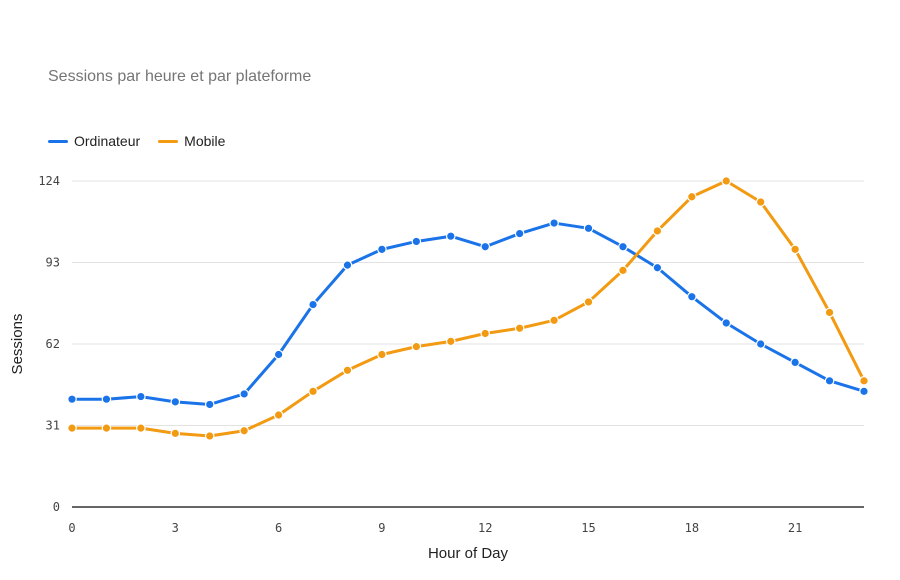 This screenshot has height=580, width=900. I want to click on x-tick-label: 15, so click(588, 528).